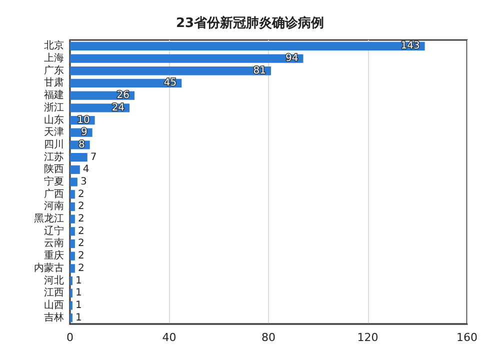 This screenshot has height=364, width=500. Describe the element at coordinates (169, 337) in the screenshot. I see `x-tick-label: 40` at that location.